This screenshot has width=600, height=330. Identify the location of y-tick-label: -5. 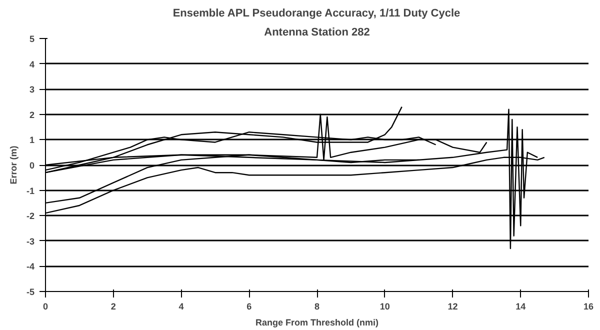
(30, 292).